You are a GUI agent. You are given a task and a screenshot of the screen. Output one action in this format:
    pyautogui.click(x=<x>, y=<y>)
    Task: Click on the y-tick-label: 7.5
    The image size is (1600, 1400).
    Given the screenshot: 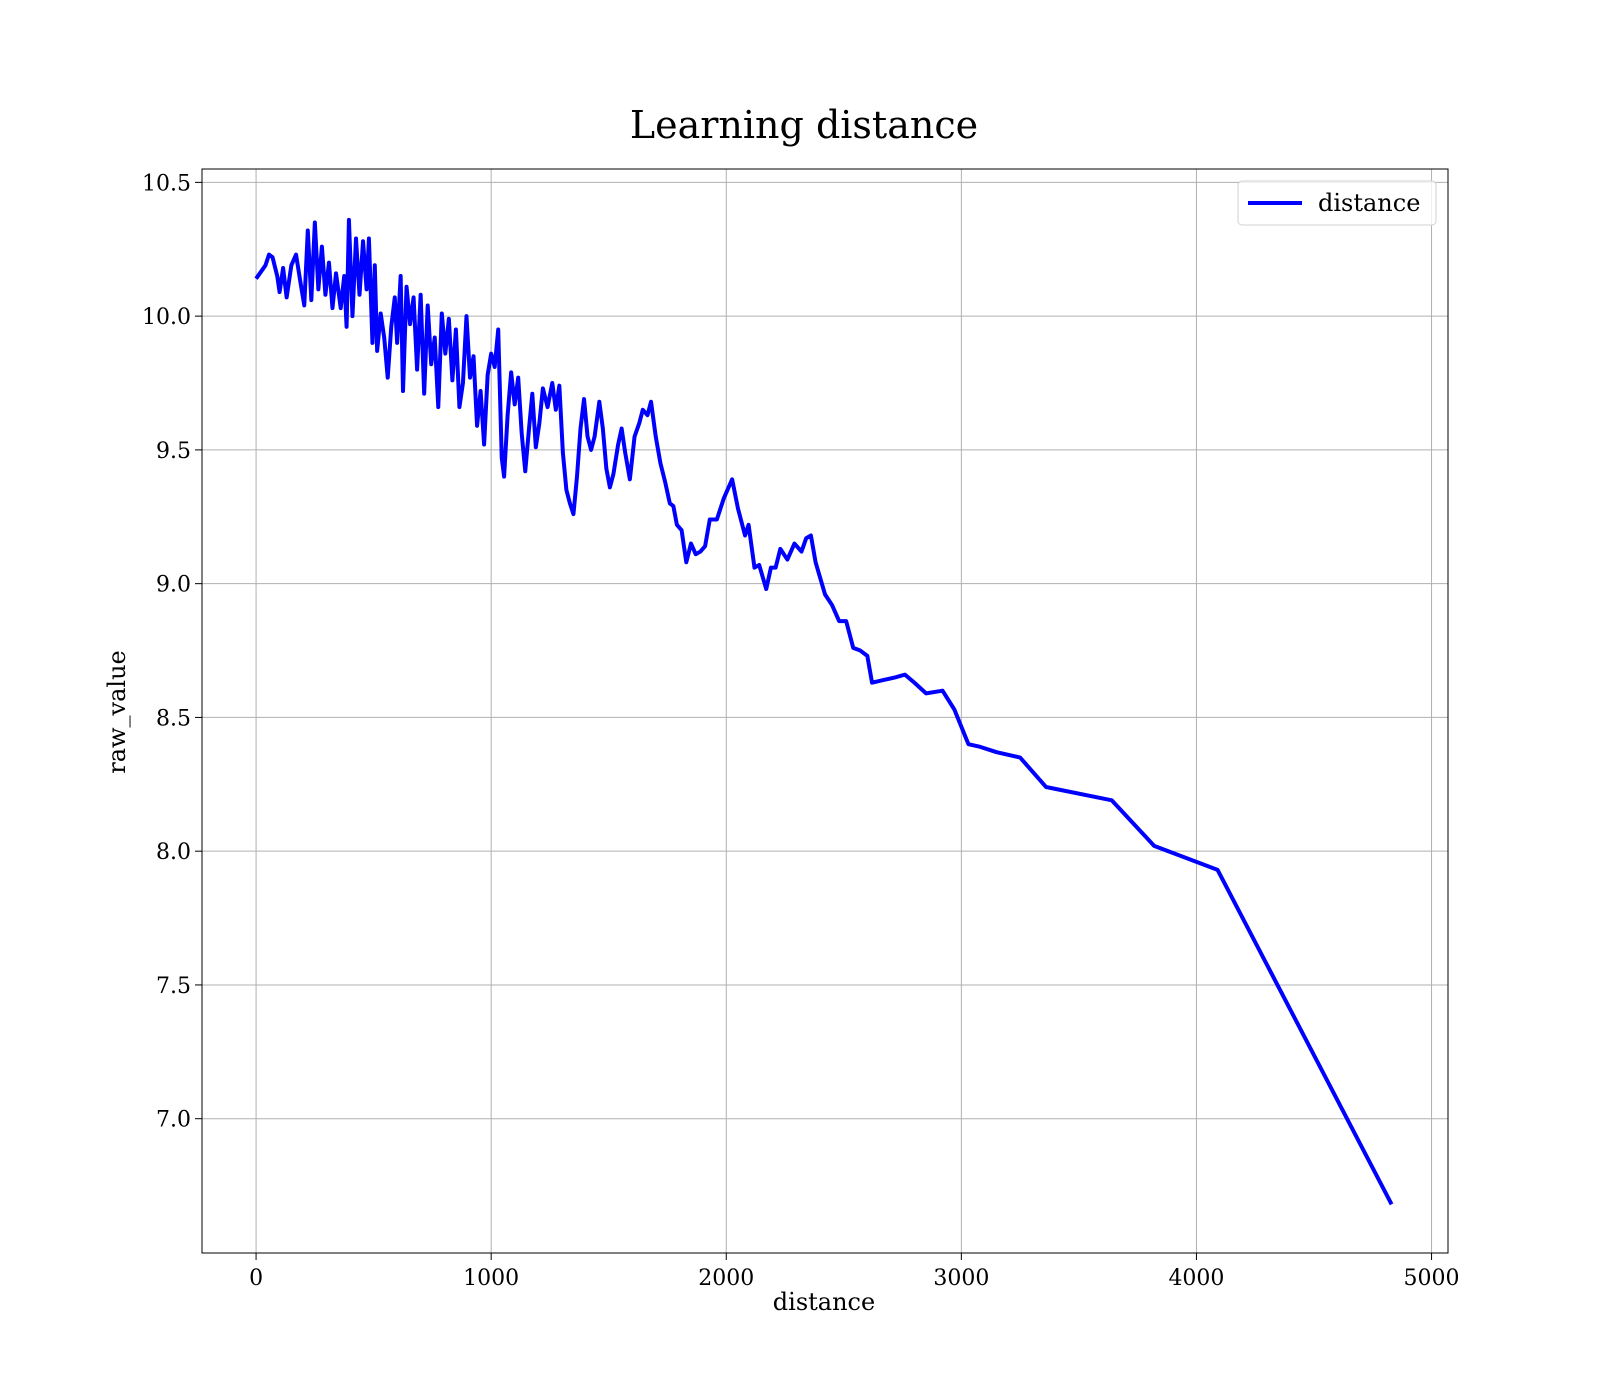 What is the action you would take?
    pyautogui.click(x=173, y=986)
    